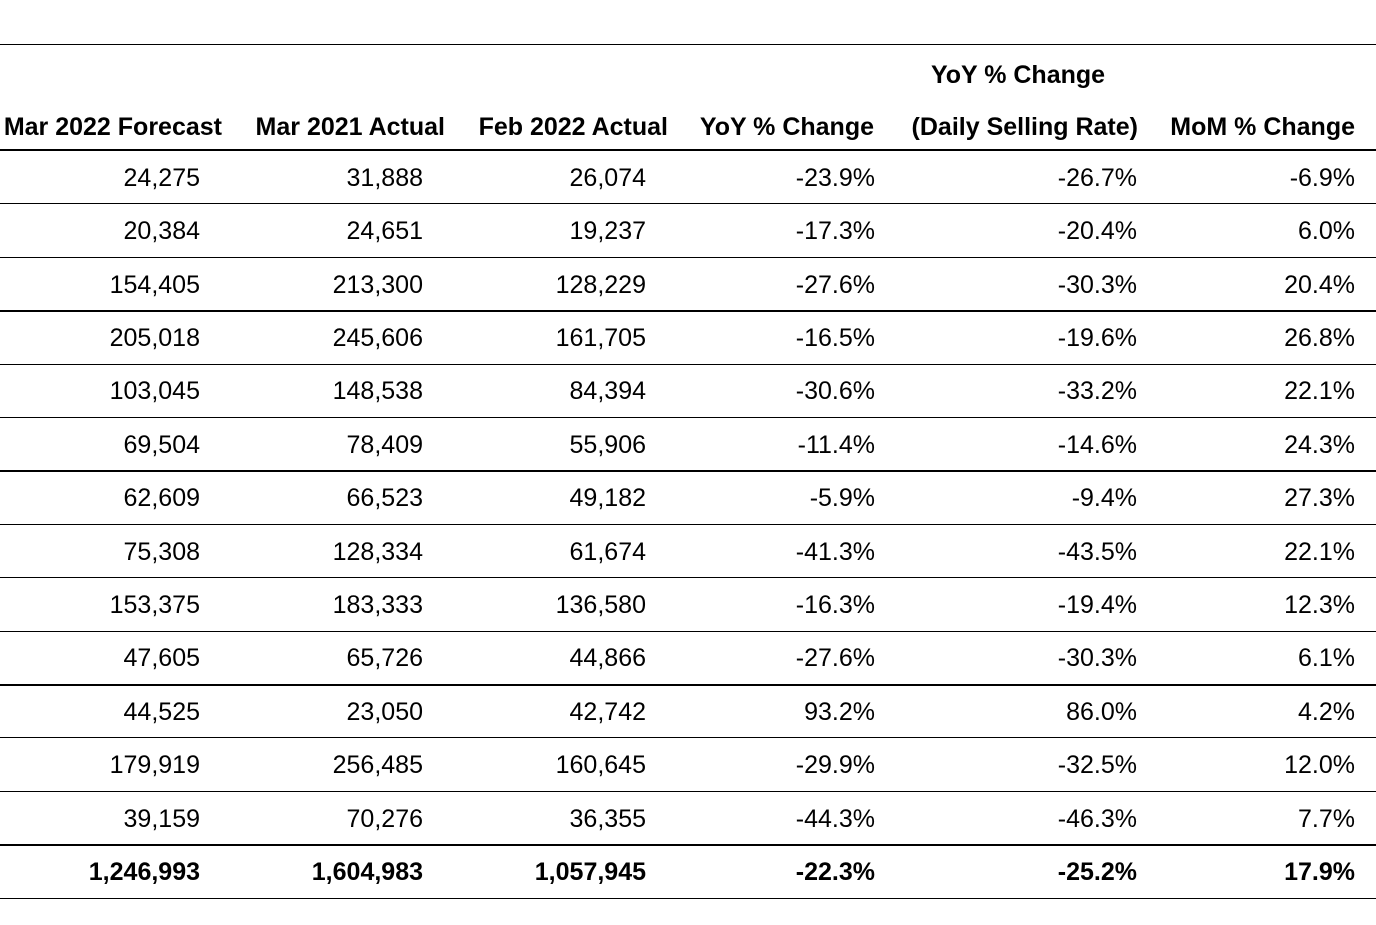  Describe the element at coordinates (161, 712) in the screenshot. I see `table-cell-mar-2022-forecast: 44,525` at that location.